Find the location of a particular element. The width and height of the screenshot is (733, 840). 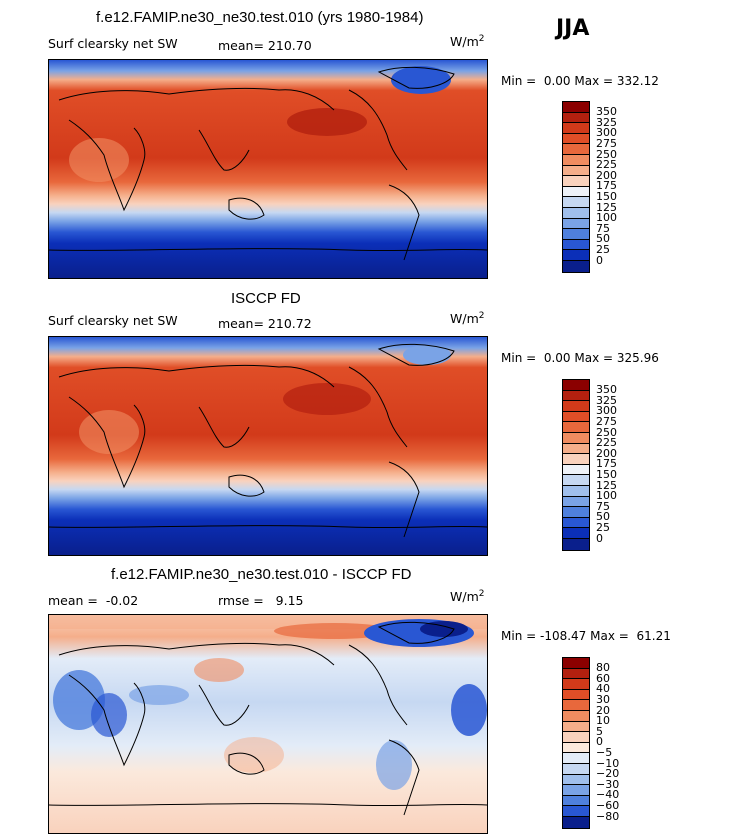

colorbar-tick-label: −40 is located at coordinates (608, 795).